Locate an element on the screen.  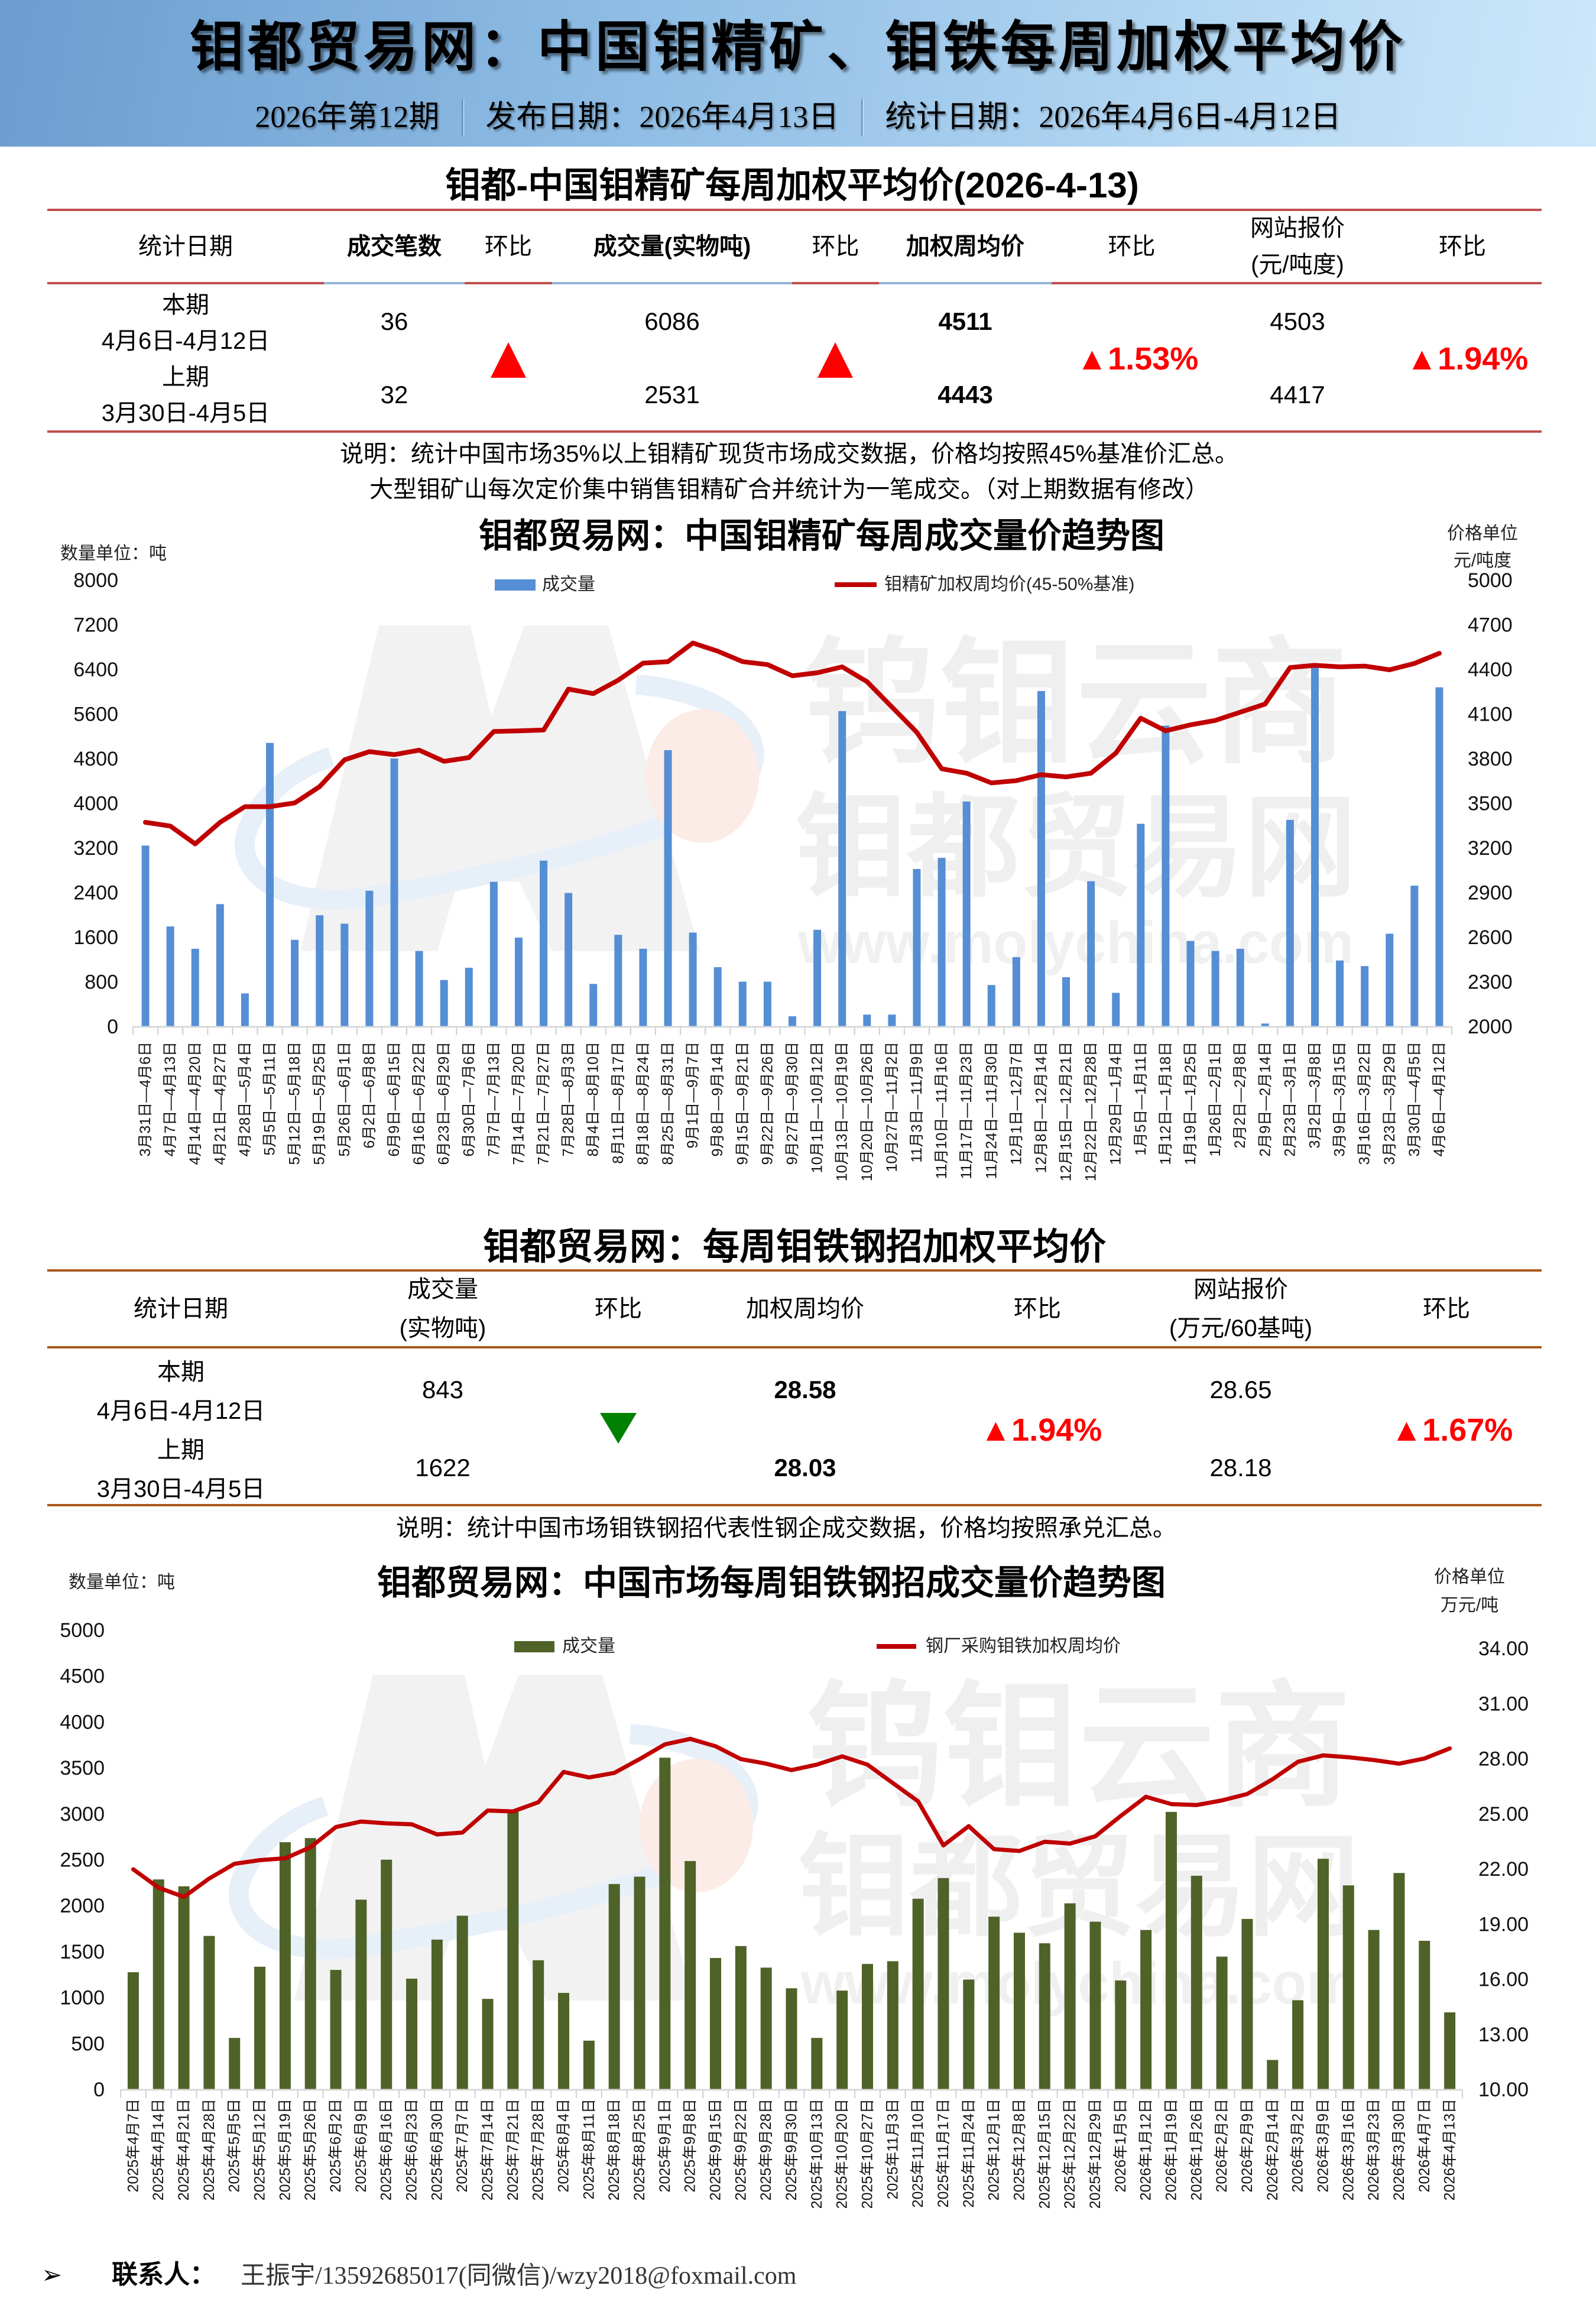
header-unit: (元/吨度) is located at coordinates (1297, 265).